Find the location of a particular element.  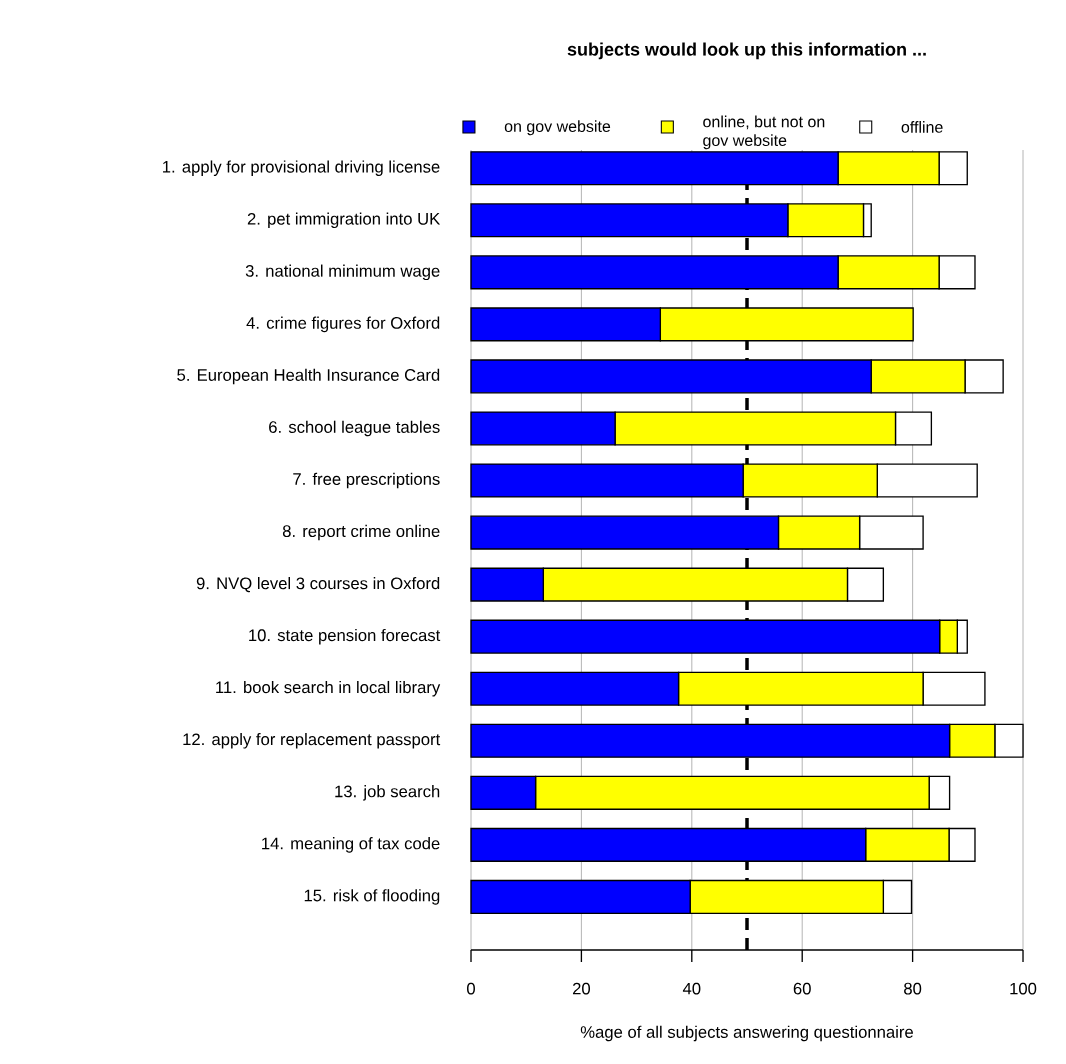

y-tick-label: 6. school league tables is located at coordinates (354, 428).